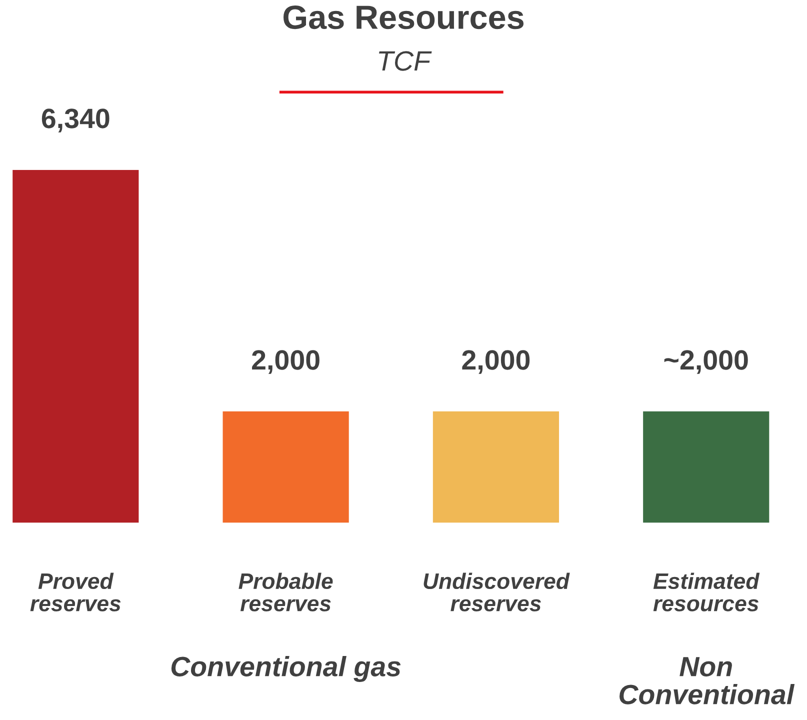 The height and width of the screenshot is (720, 807). Describe the element at coordinates (75, 592) in the screenshot. I see `x-tick-label: Proved reserves` at that location.